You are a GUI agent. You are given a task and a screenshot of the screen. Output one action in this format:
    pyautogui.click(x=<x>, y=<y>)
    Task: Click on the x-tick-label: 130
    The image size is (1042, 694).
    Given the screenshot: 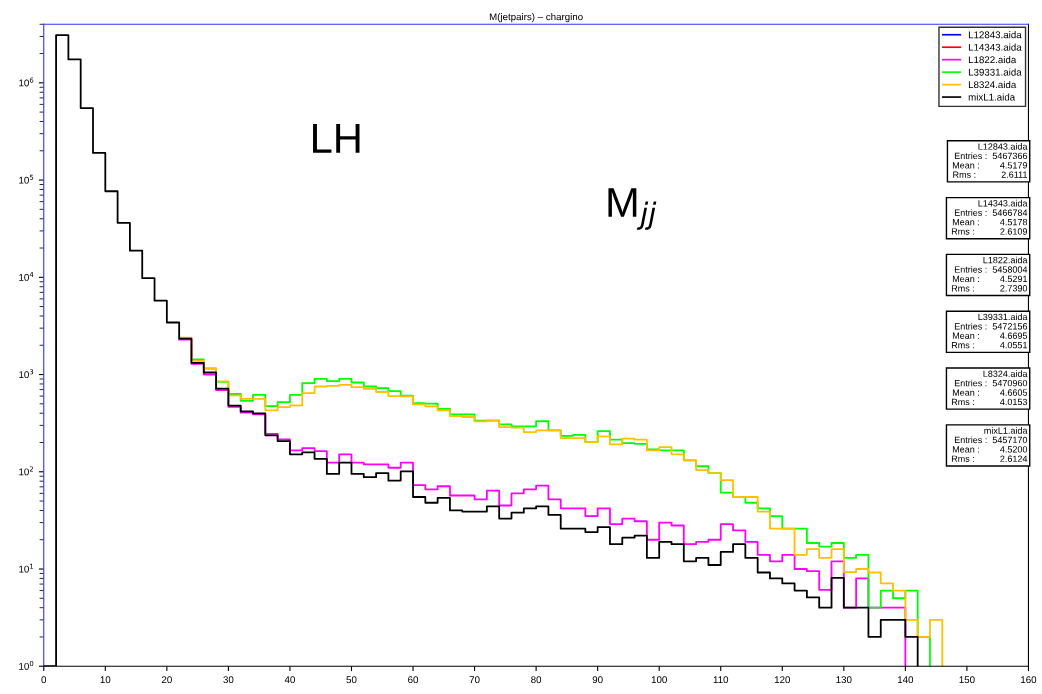 What is the action you would take?
    pyautogui.click(x=844, y=680)
    